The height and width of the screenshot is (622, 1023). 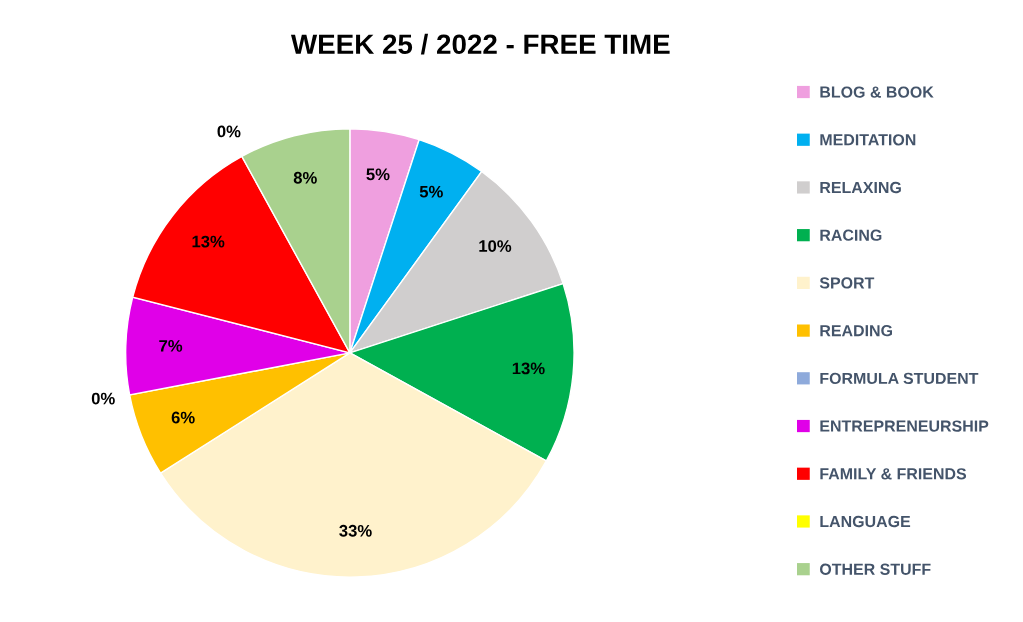 I want to click on legend-label: RELAXING, so click(x=860, y=187).